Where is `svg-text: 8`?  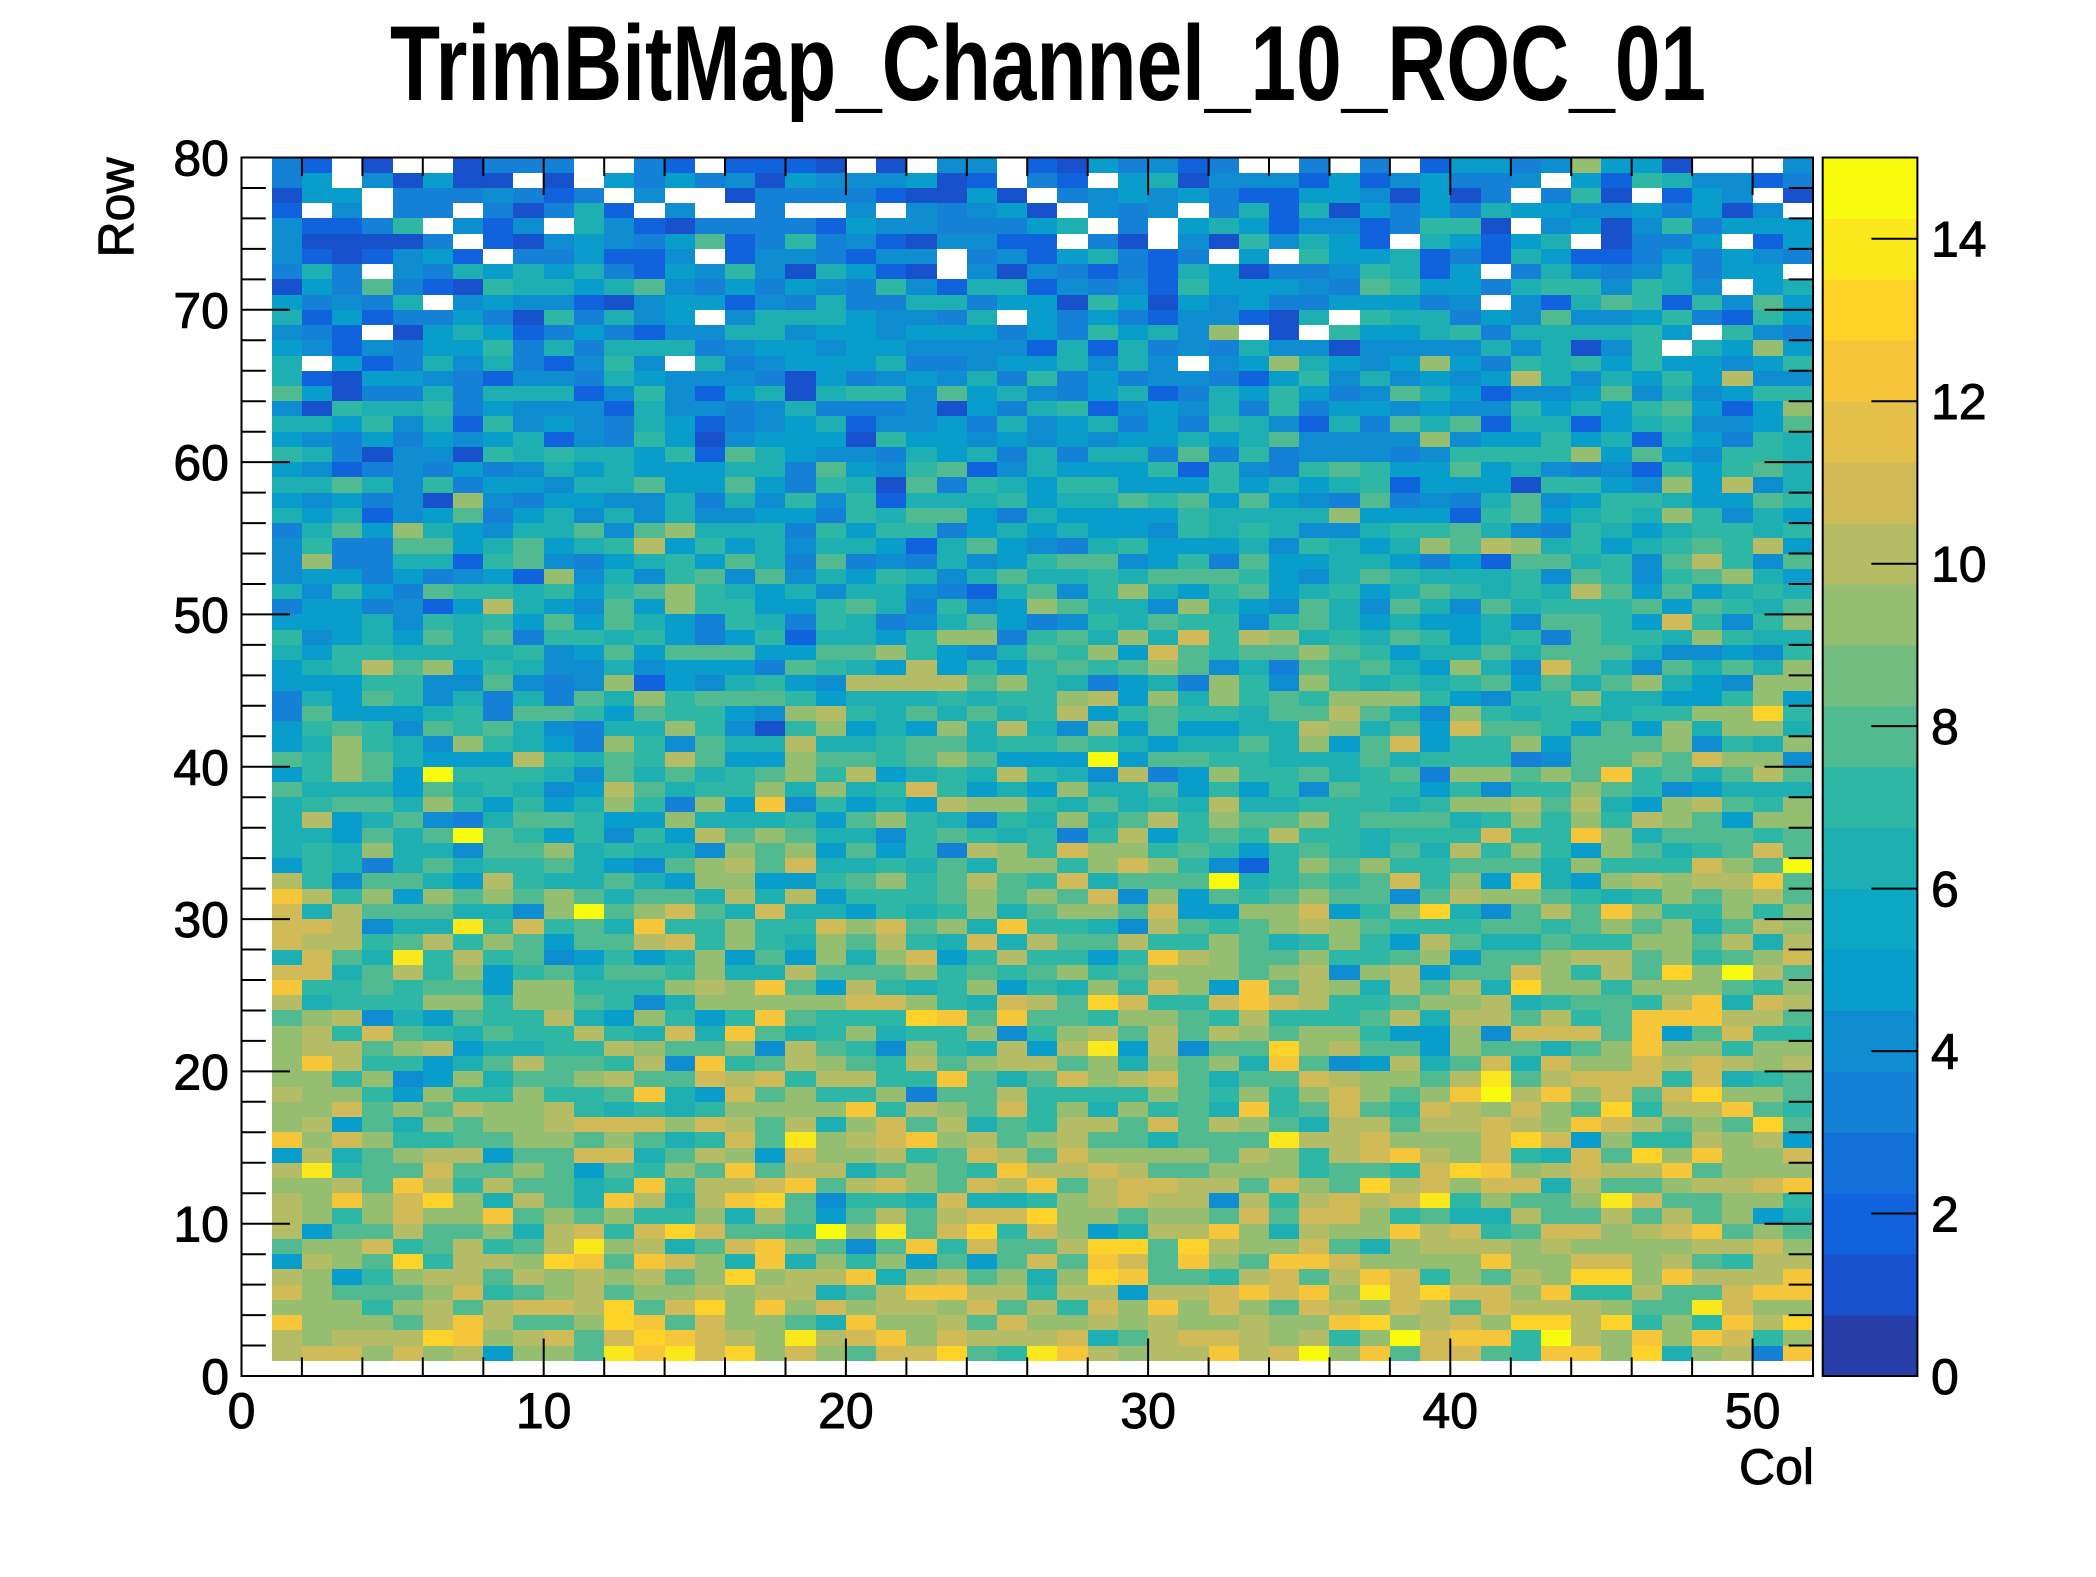
svg-text: 8 is located at coordinates (1945, 727).